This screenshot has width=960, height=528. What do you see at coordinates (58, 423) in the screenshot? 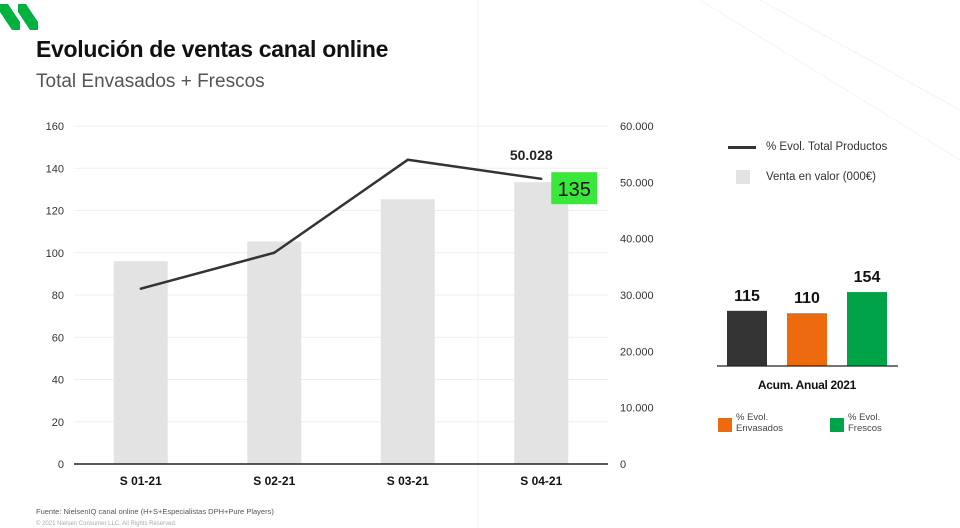
I see `left-axis-tick-label: 20` at bounding box center [58, 423].